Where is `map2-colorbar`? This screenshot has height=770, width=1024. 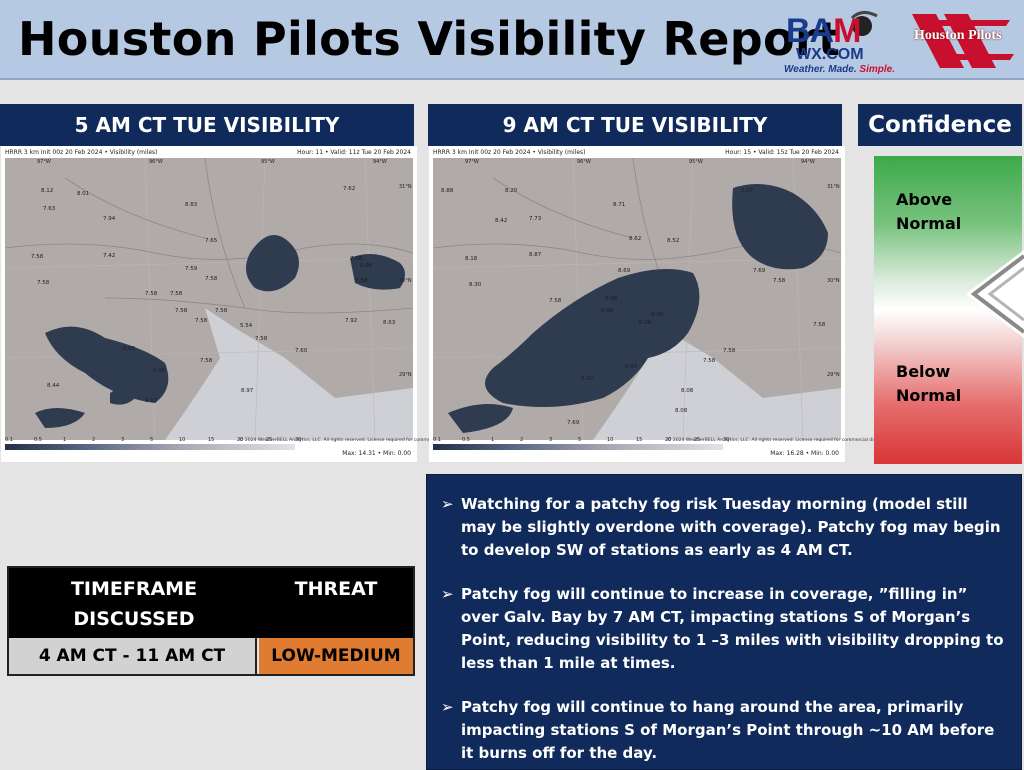 map2-colorbar is located at coordinates (578, 447).